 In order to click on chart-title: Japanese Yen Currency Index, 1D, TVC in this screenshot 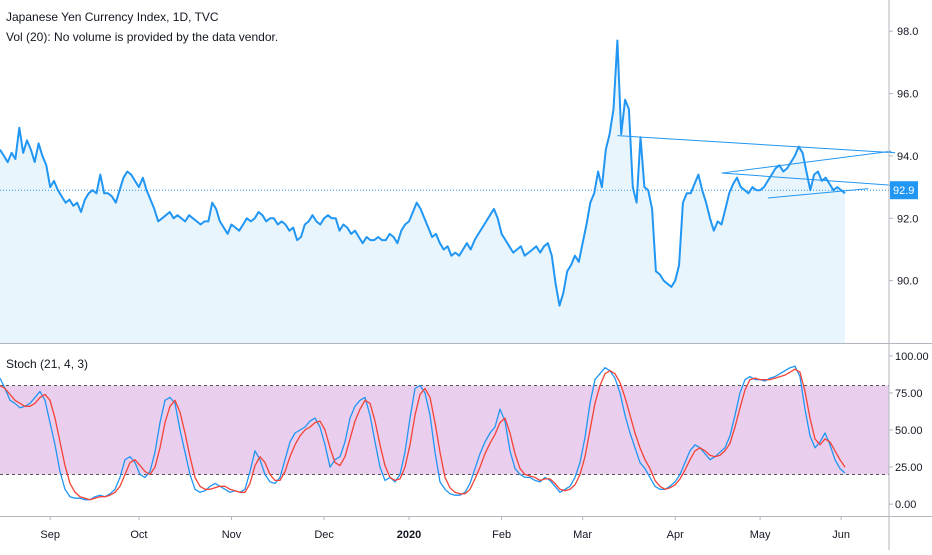, I will do `click(112, 17)`.